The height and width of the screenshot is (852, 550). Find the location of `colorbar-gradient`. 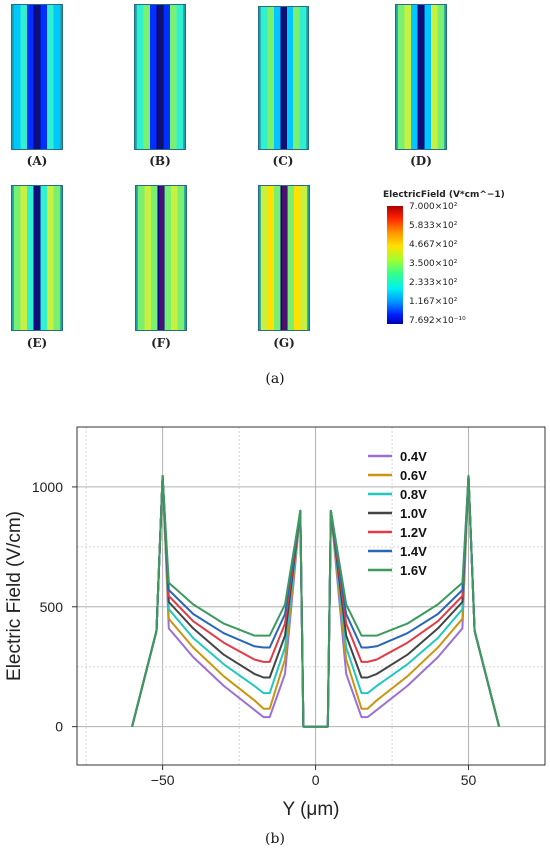

colorbar-gradient is located at coordinates (395, 265).